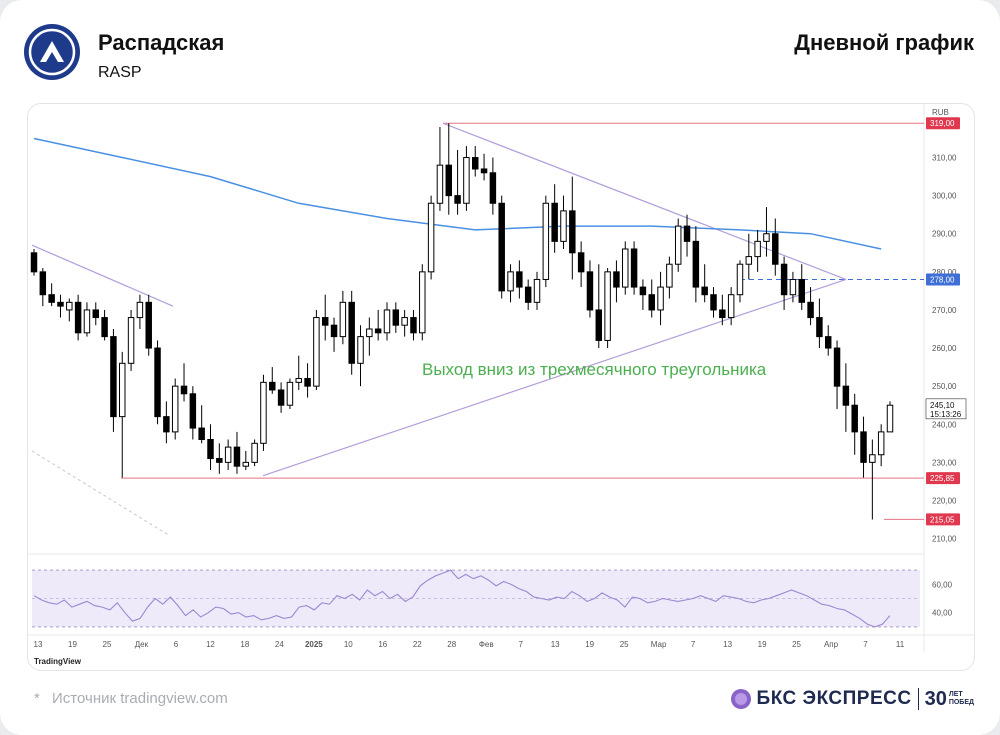  Describe the element at coordinates (100, 493) in the screenshot. I see `dotted-trend-line` at that location.